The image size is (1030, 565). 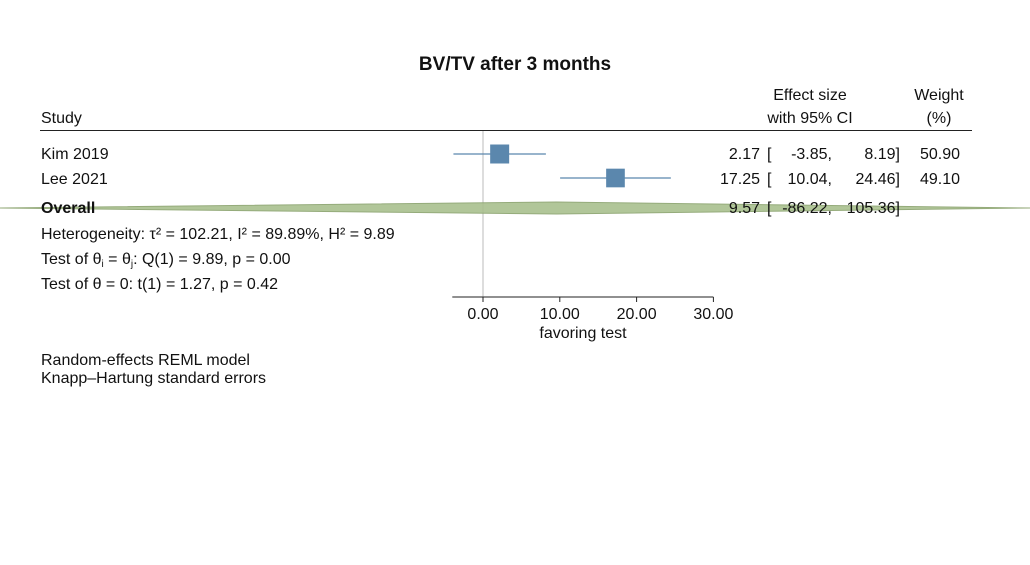 What do you see at coordinates (506, 130) in the screenshot?
I see `header-rule` at bounding box center [506, 130].